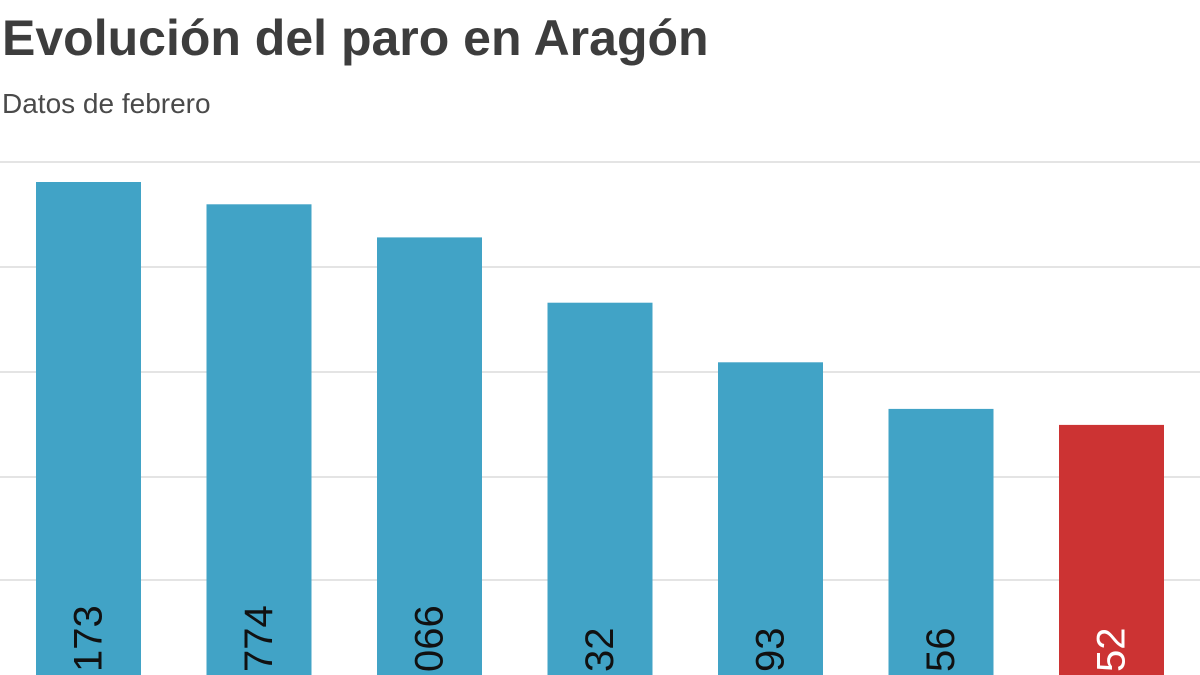 This screenshot has width=1200, height=675. I want to click on bar-value-label-3: 066, so click(430, 638).